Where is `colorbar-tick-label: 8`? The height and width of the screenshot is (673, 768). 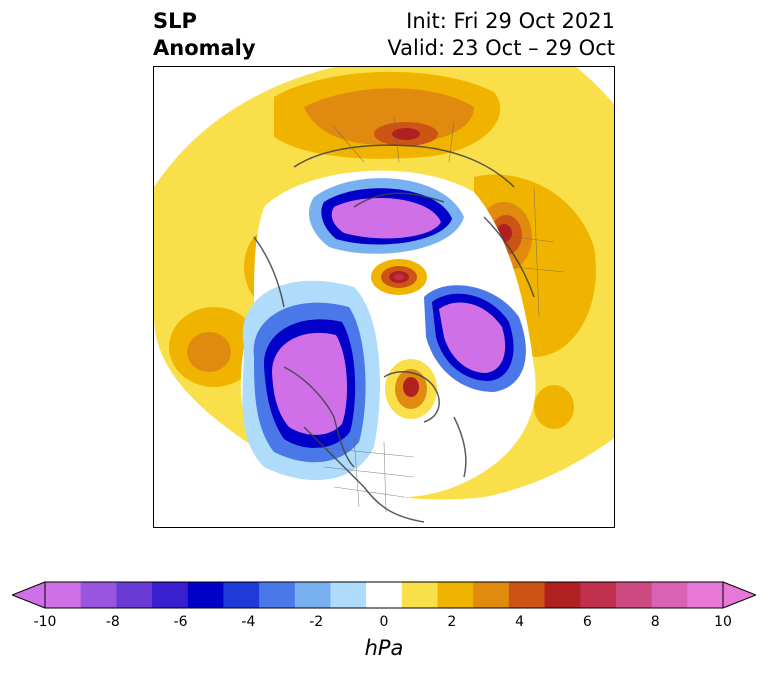
colorbar-tick-label: 8 is located at coordinates (655, 622).